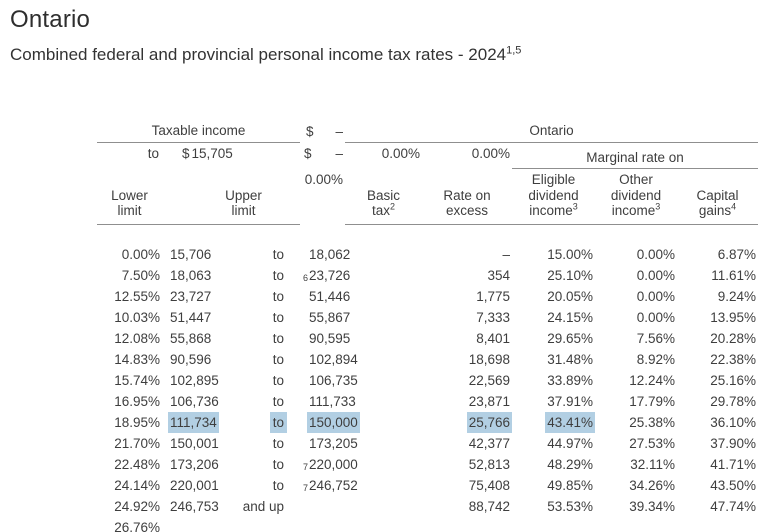 The height and width of the screenshot is (532, 768). I want to click on footnote-ref: 6, so click(306, 277).